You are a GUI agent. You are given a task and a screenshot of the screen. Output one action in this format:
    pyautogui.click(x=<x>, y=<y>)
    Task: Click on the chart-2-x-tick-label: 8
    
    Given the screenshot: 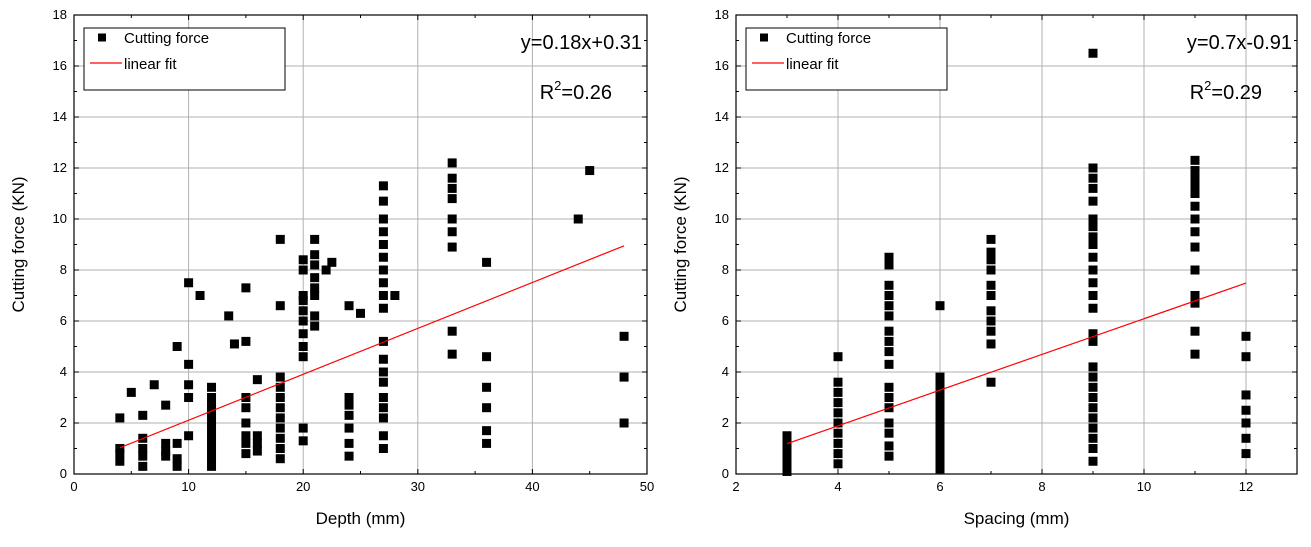 What is the action you would take?
    pyautogui.click(x=1041, y=486)
    